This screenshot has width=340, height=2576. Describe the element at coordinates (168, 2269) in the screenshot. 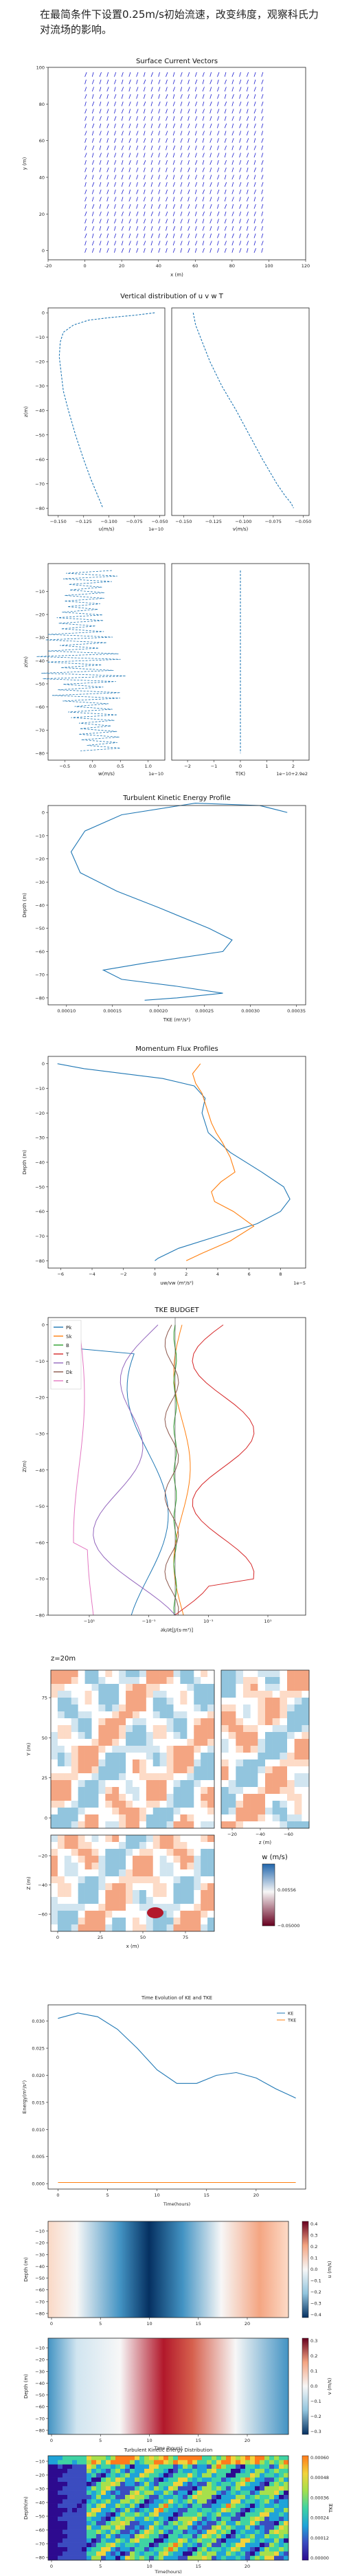

I see `u-hovmoller-field` at that location.